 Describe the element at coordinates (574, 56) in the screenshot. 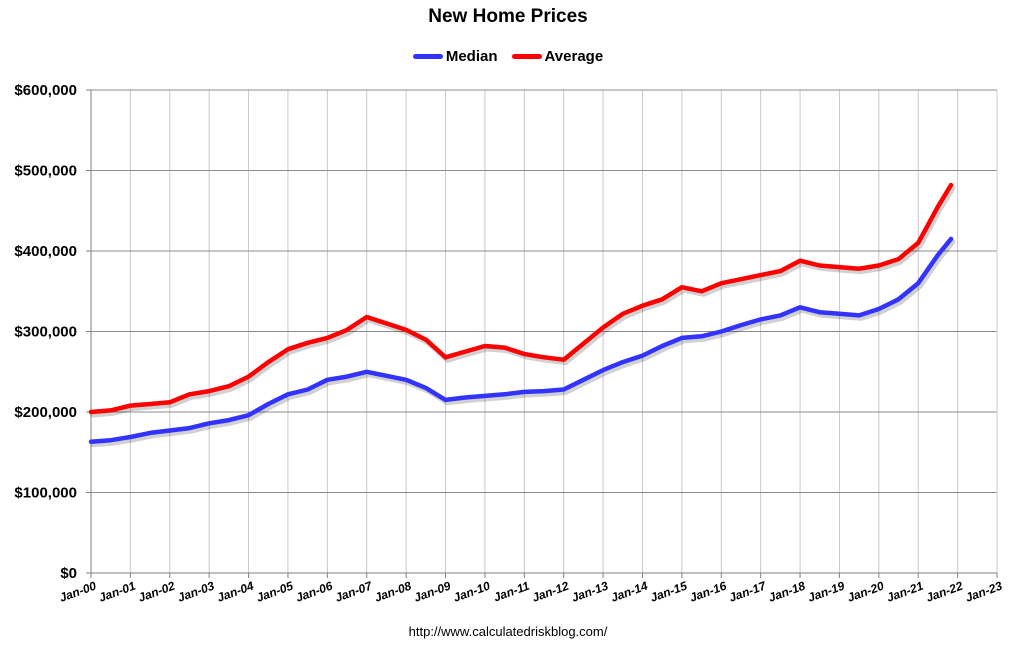

I see `legend-label-average: Average` at that location.